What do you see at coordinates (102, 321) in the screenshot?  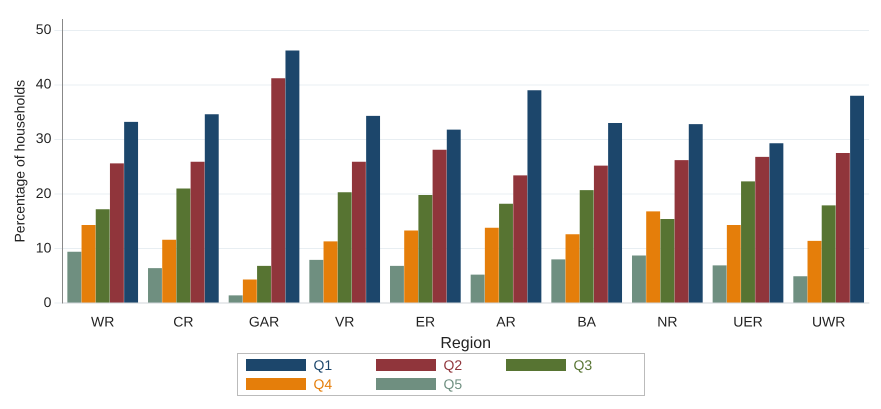 I see `x-tick-label: WR` at bounding box center [102, 321].